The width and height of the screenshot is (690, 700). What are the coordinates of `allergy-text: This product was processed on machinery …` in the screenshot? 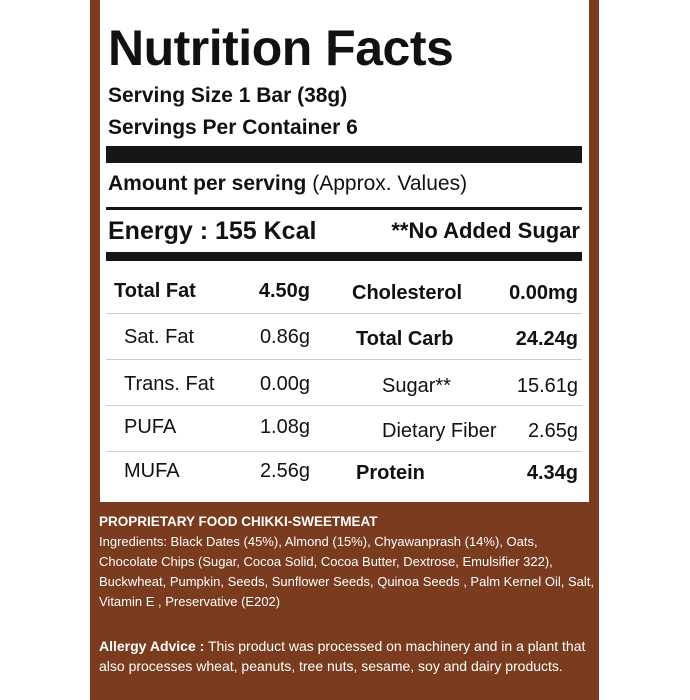 It's located at (342, 656).